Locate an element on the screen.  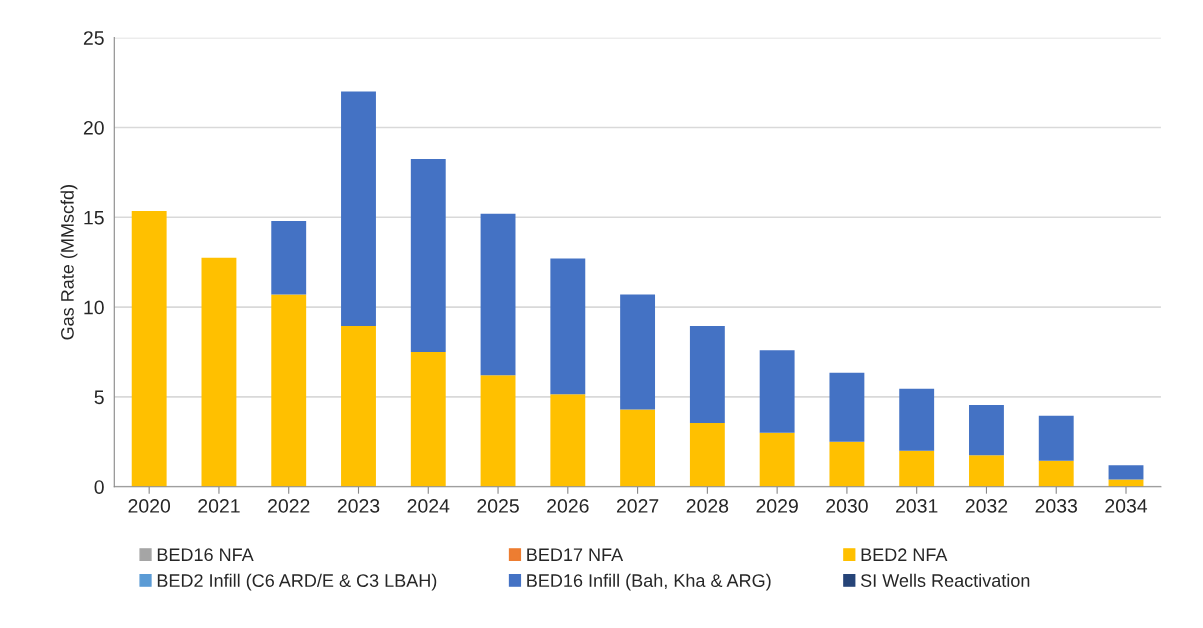
legend-label: SI Wells Reactivation is located at coordinates (945, 580).